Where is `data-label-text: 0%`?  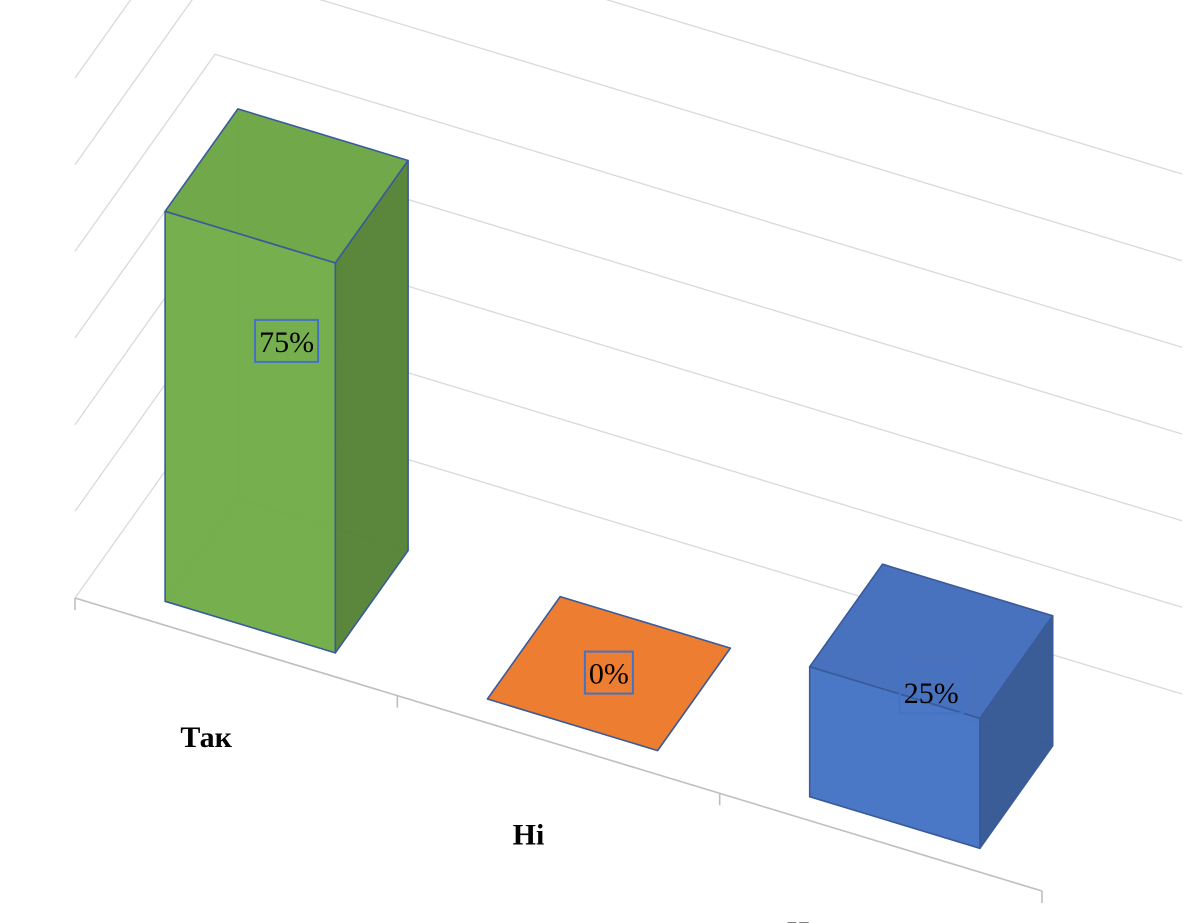 data-label-text: 0% is located at coordinates (609, 674).